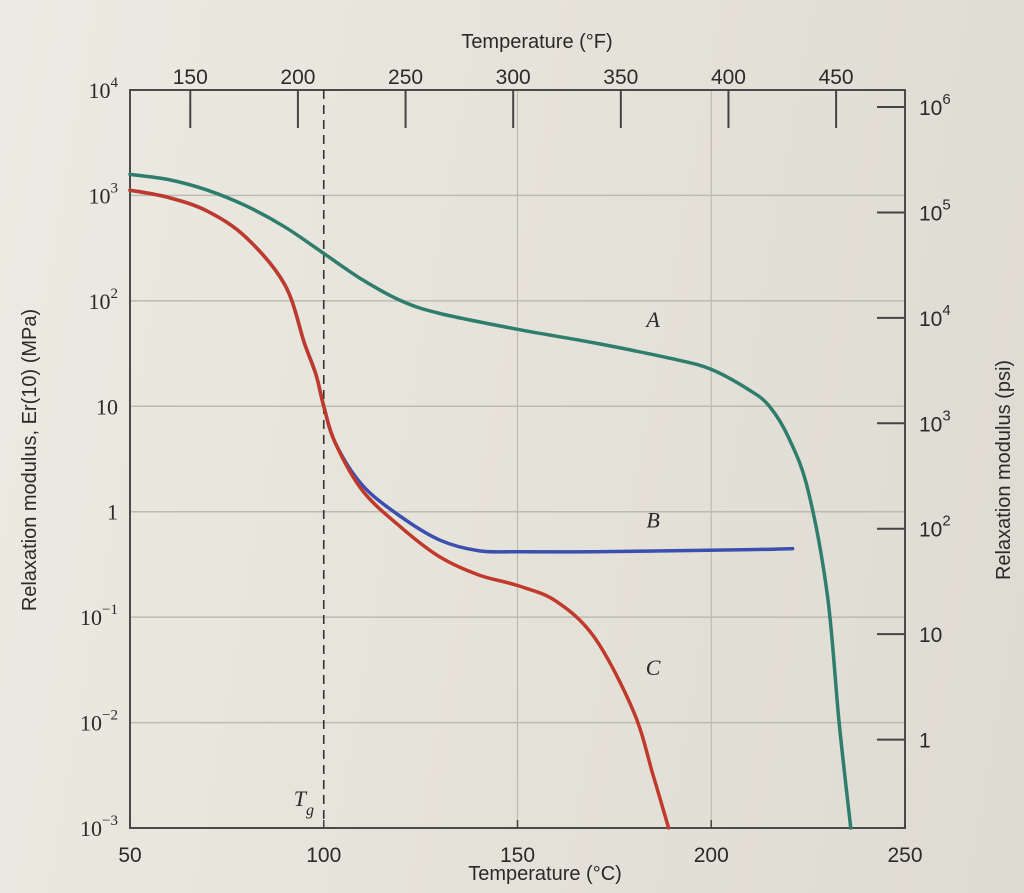 This screenshot has height=893, width=1024. What do you see at coordinates (190, 77) in the screenshot?
I see `x-top-tick-label: 150` at bounding box center [190, 77].